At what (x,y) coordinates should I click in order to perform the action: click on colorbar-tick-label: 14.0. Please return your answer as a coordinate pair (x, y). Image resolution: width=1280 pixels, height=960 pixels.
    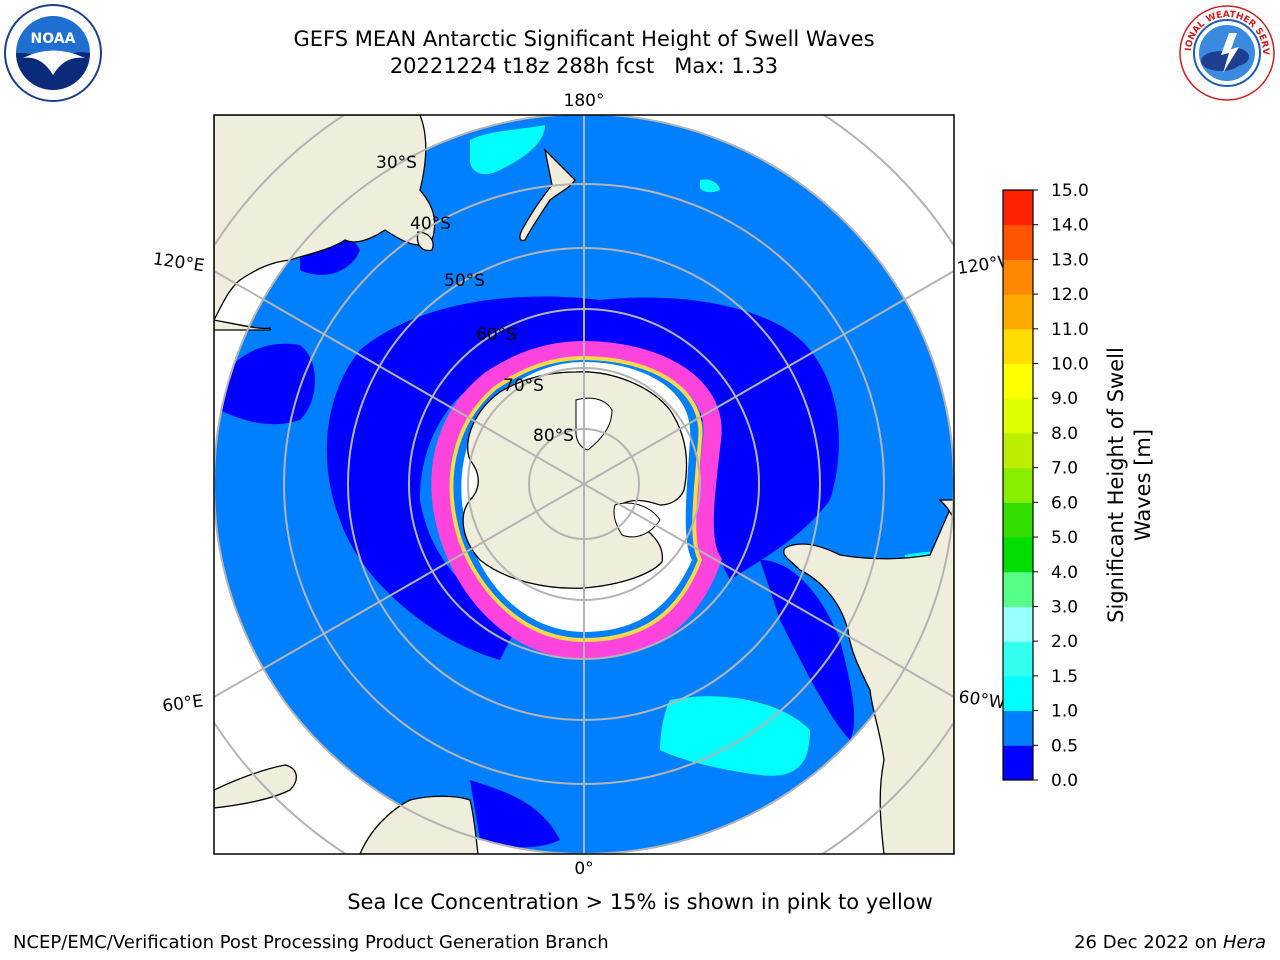
    Looking at the image, I should click on (1070, 226).